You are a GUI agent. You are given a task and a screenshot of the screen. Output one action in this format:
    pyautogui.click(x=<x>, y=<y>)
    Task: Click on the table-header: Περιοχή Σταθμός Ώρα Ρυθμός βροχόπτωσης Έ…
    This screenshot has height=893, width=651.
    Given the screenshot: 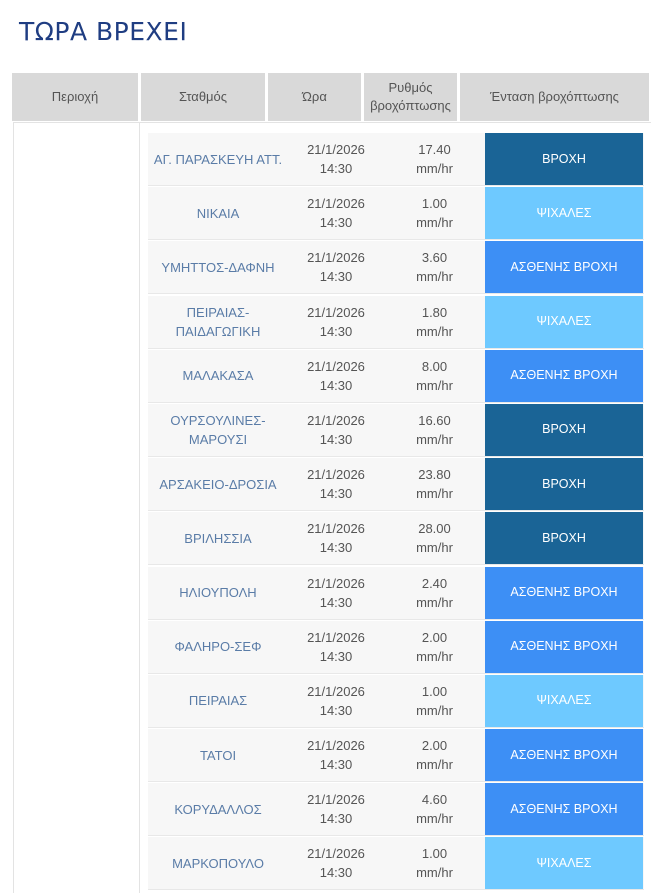 What is the action you would take?
    pyautogui.click(x=331, y=97)
    